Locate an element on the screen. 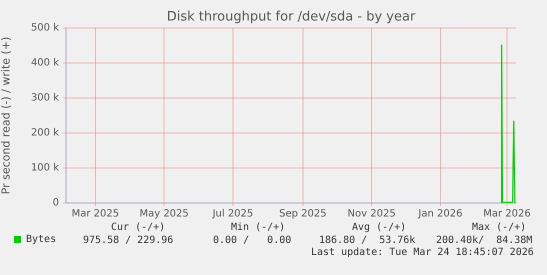  text: 0.00 / 0.00 is located at coordinates (252, 240).